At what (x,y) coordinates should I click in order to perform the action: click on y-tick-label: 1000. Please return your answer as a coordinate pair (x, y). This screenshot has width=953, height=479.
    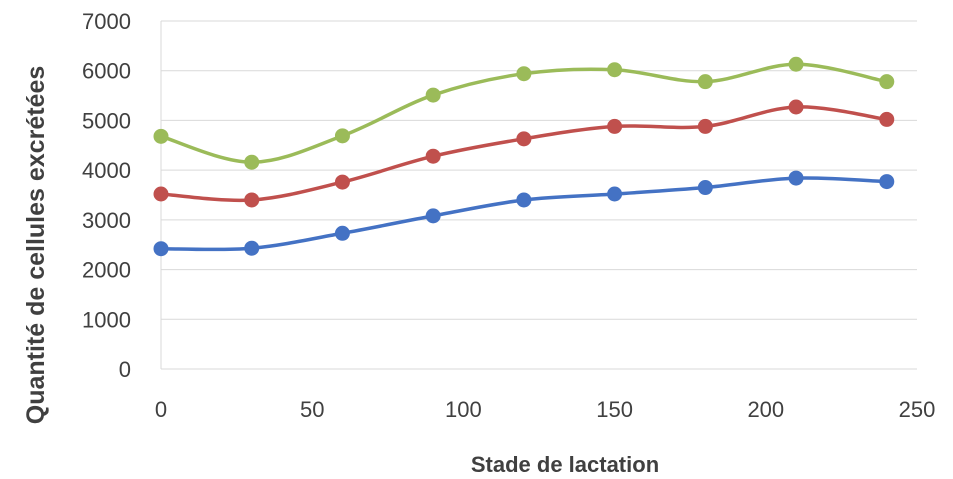
    Looking at the image, I should click on (106, 319).